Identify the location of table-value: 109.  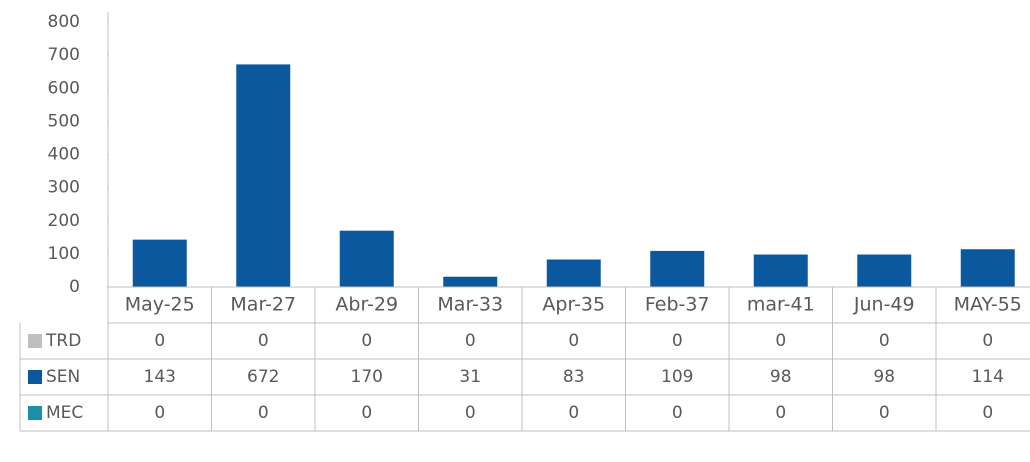
(677, 377).